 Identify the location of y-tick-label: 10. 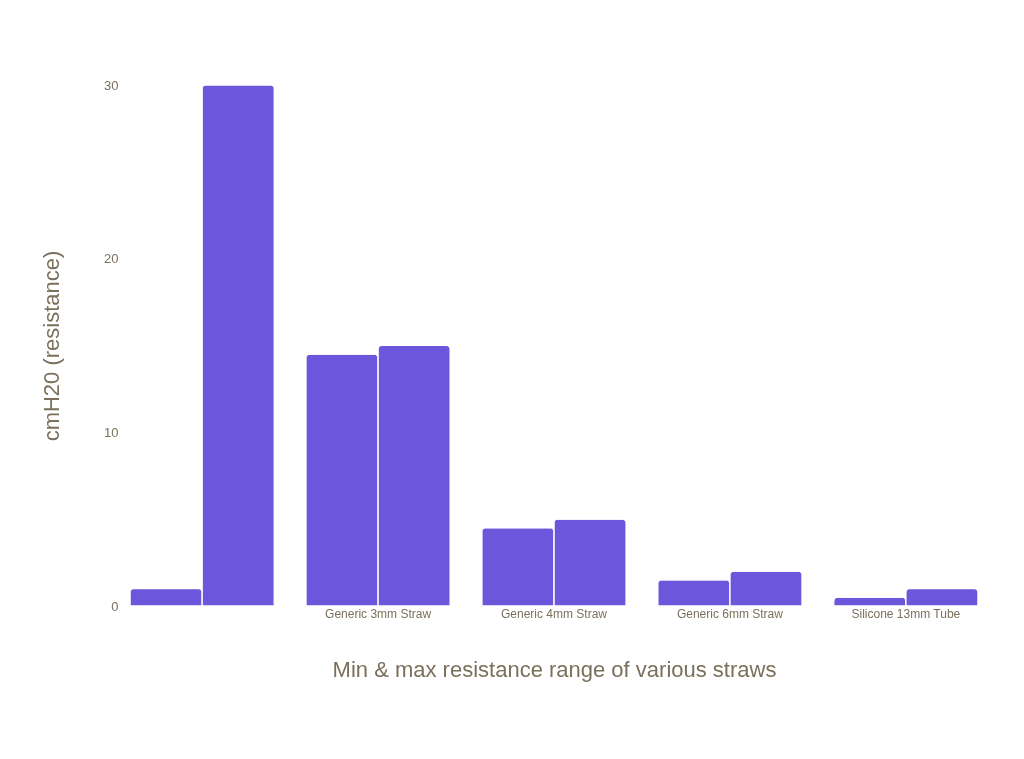
(111, 432).